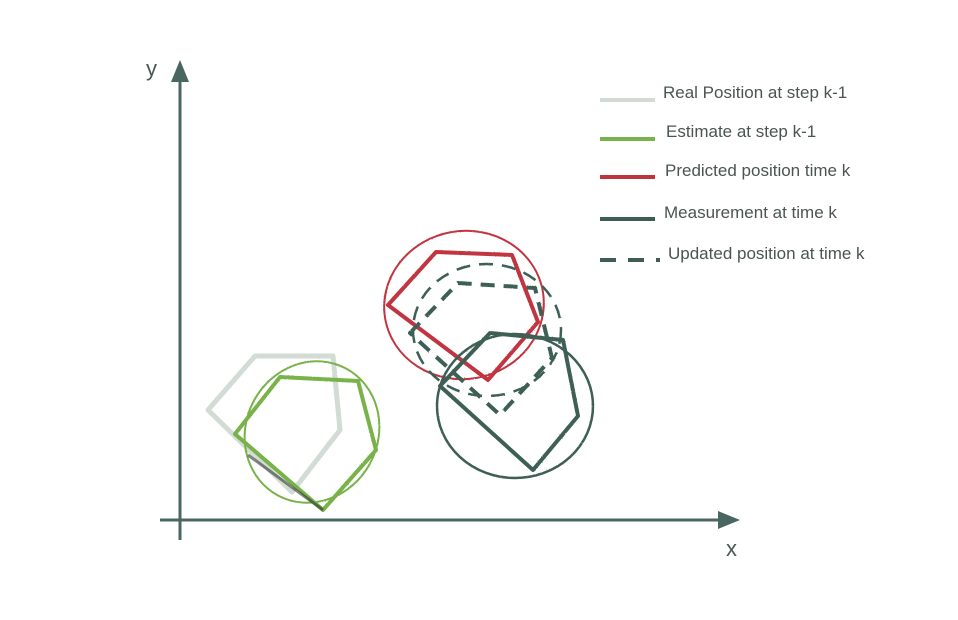  I want to click on y-axis-label: y, so click(151, 68).